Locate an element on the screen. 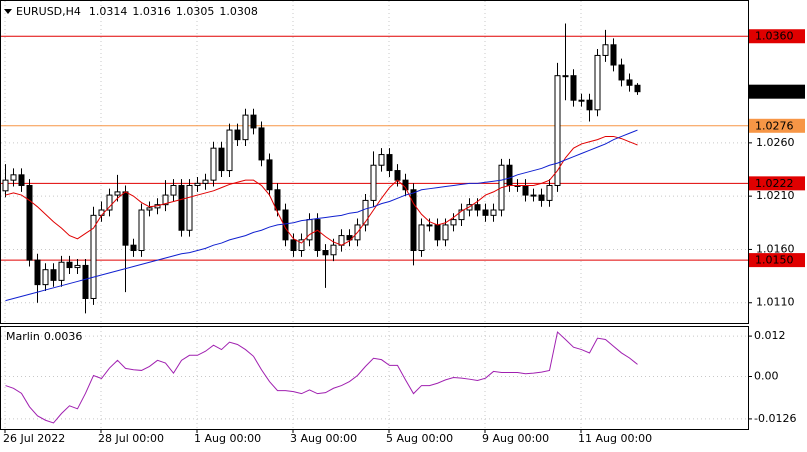 This screenshot has width=807, height=452. low-value: 1.0305 is located at coordinates (195, 11).